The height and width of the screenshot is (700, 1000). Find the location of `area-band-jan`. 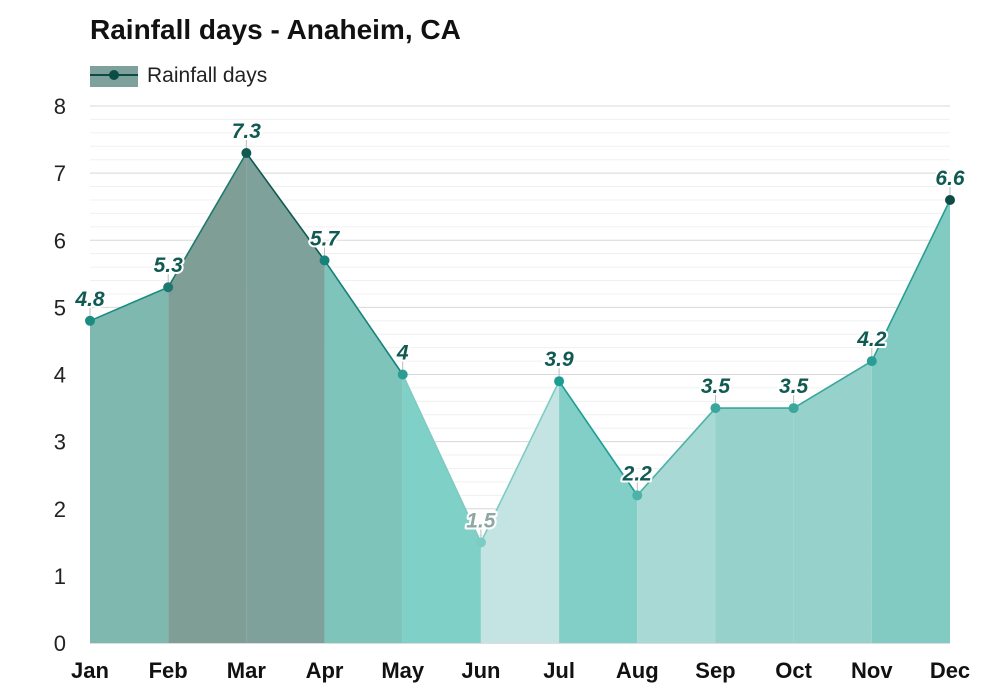

area-band-jan is located at coordinates (129, 465).